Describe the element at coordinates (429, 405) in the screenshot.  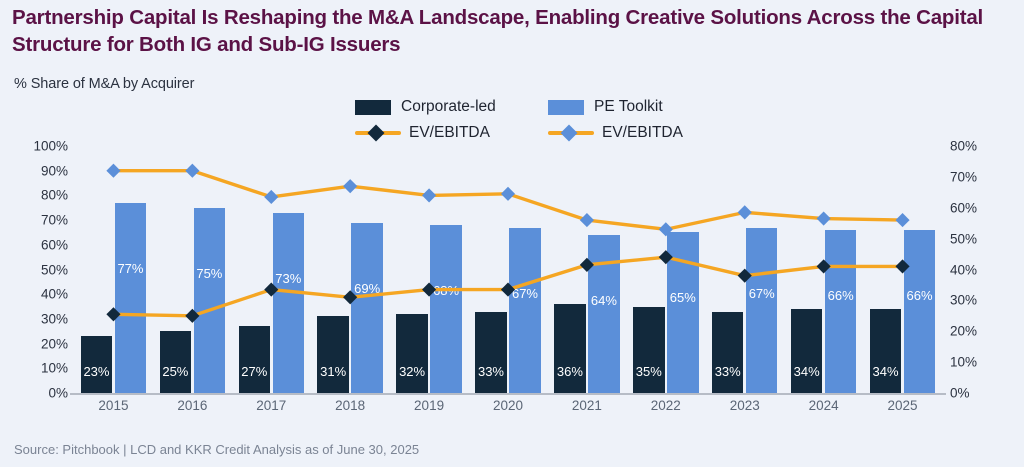
I see `x-axis-tick-label: 2019` at that location.